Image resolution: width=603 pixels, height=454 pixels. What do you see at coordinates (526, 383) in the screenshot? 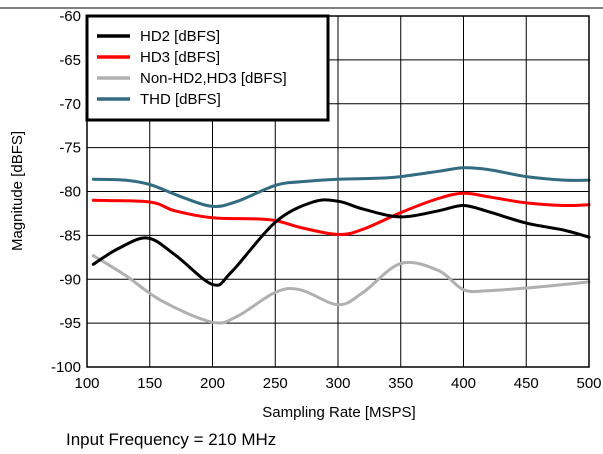
I see `x-tick-label: 450` at bounding box center [526, 383].